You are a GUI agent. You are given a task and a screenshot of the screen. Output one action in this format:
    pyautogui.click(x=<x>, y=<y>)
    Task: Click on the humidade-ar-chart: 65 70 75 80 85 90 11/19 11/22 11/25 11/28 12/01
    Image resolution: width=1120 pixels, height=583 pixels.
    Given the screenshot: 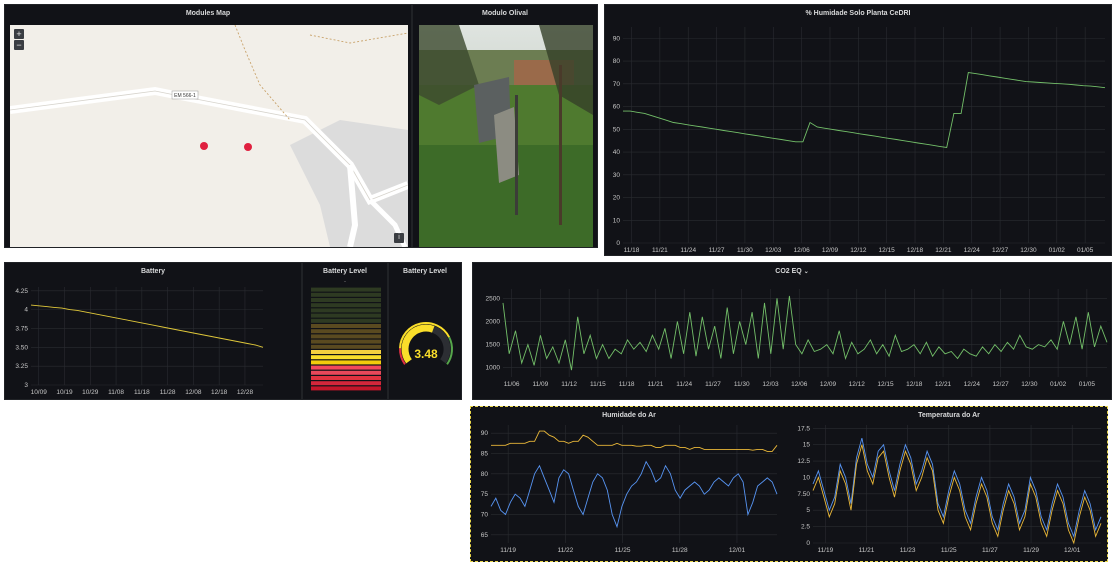 What is the action you would take?
    pyautogui.click(x=629, y=489)
    